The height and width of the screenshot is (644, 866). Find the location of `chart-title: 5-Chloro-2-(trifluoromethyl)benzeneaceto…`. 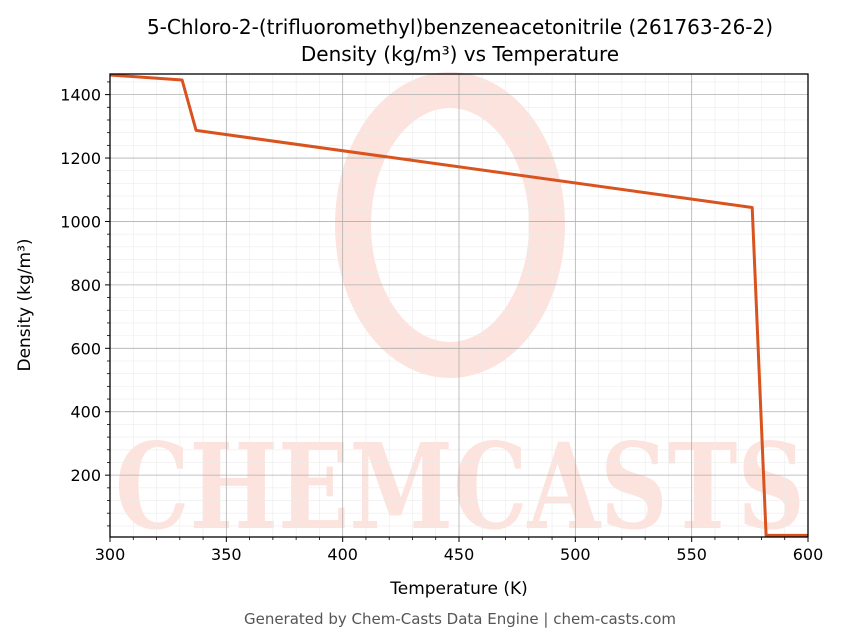

chart-title: 5-Chloro-2-(trifluoromethyl)benzeneaceto… is located at coordinates (460, 27).